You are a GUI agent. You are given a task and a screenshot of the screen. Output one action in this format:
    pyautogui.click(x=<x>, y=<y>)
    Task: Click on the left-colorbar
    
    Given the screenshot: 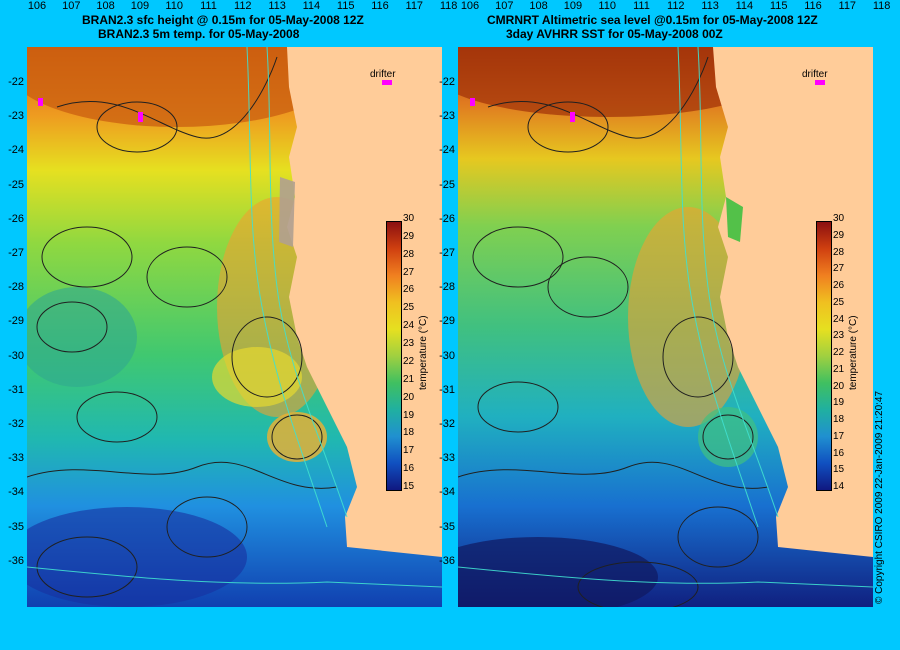 What is the action you would take?
    pyautogui.click(x=394, y=356)
    